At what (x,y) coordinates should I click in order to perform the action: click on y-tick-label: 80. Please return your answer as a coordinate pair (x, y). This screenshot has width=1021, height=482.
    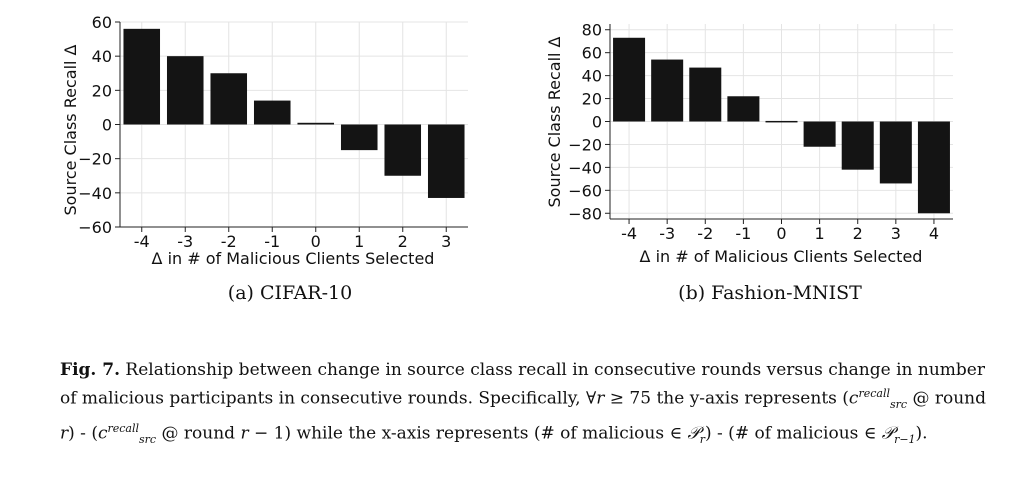
    Looking at the image, I should click on (592, 30).